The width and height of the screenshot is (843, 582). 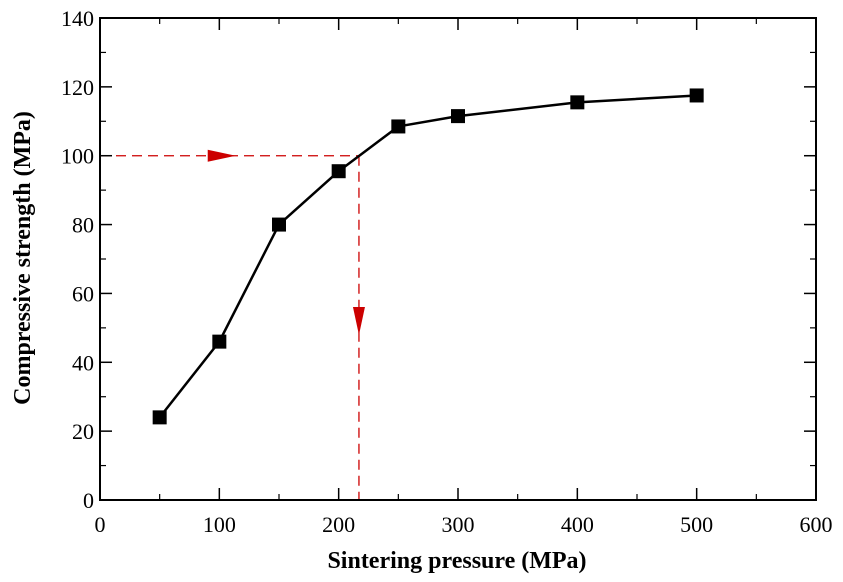 I want to click on x-tick-label: 100, so click(x=219, y=524).